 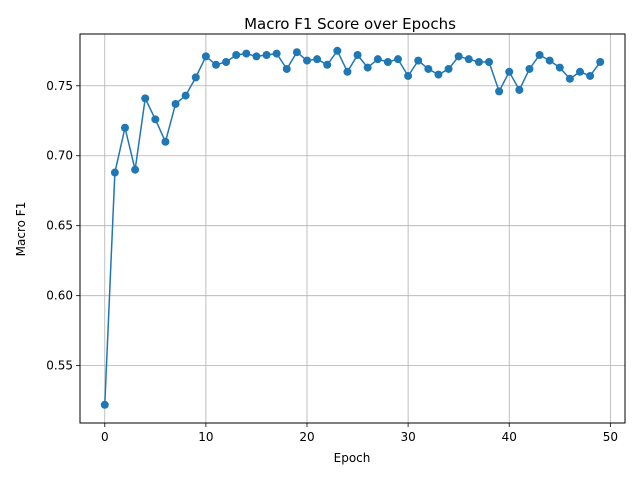 I want to click on y-tick-label: 0.75, so click(x=59, y=86).